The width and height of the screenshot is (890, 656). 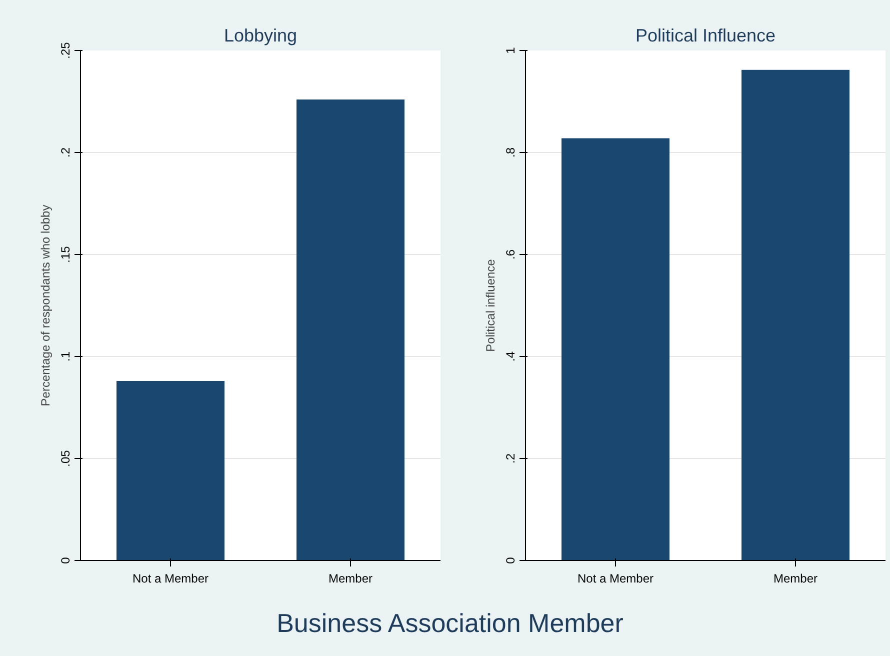 What do you see at coordinates (45, 305) in the screenshot?
I see `y-axis-title: Percentage of respondants who lobby` at bounding box center [45, 305].